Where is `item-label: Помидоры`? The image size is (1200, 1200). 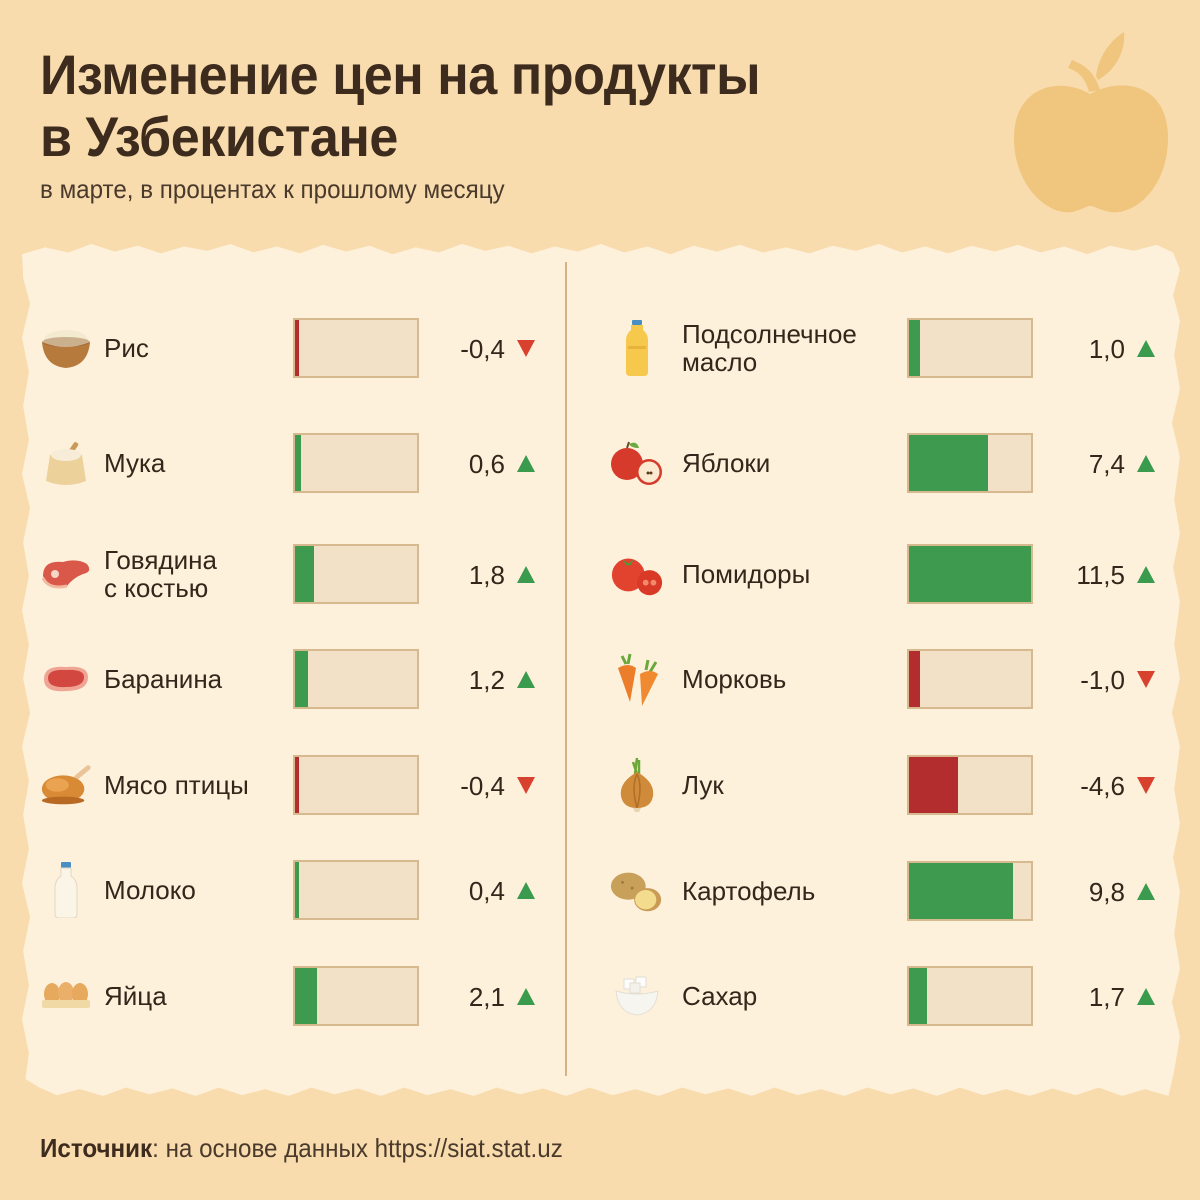 item-label: Помидоры is located at coordinates (746, 574).